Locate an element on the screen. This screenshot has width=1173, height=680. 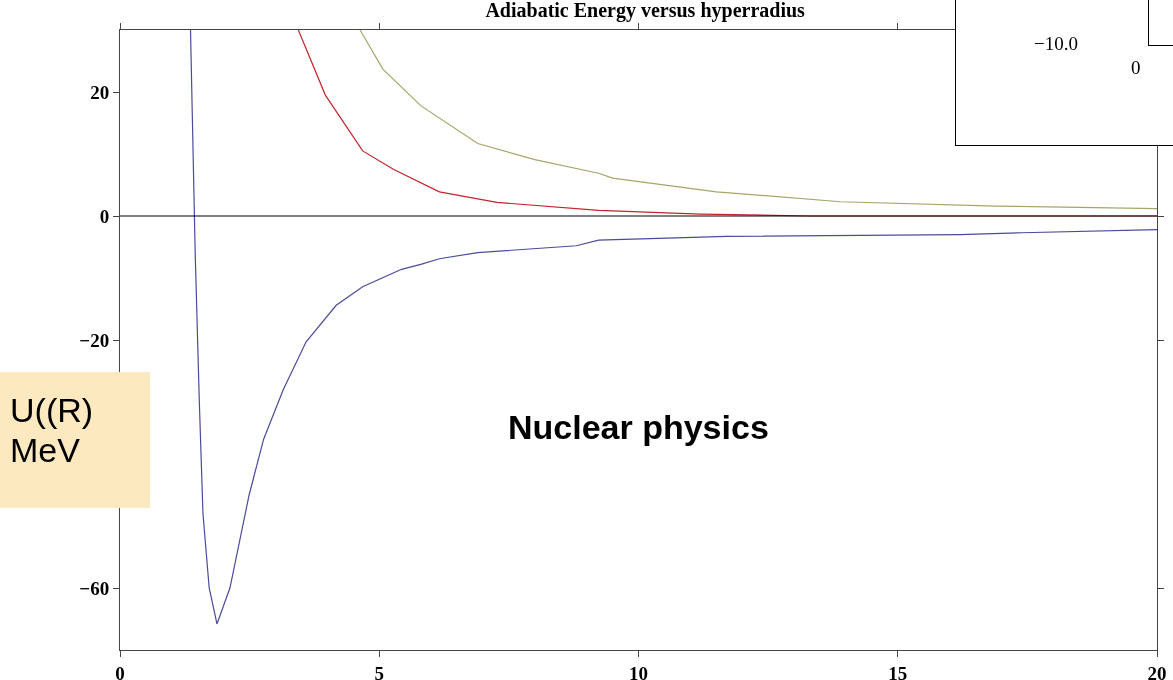
x-tick-label: 15 is located at coordinates (898, 671).